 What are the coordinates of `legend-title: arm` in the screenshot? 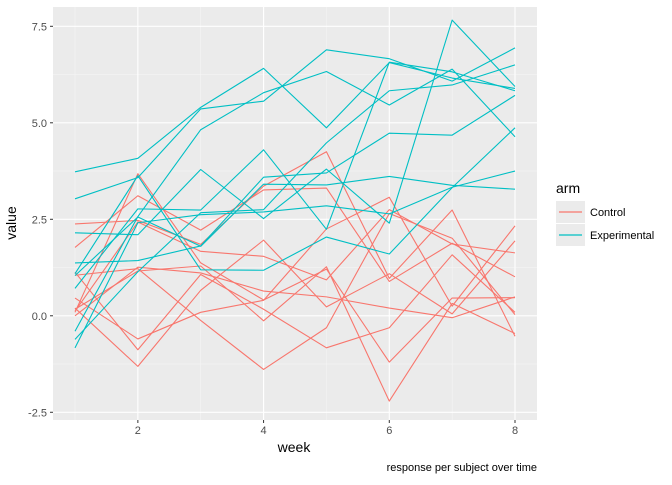 It's located at (568, 188).